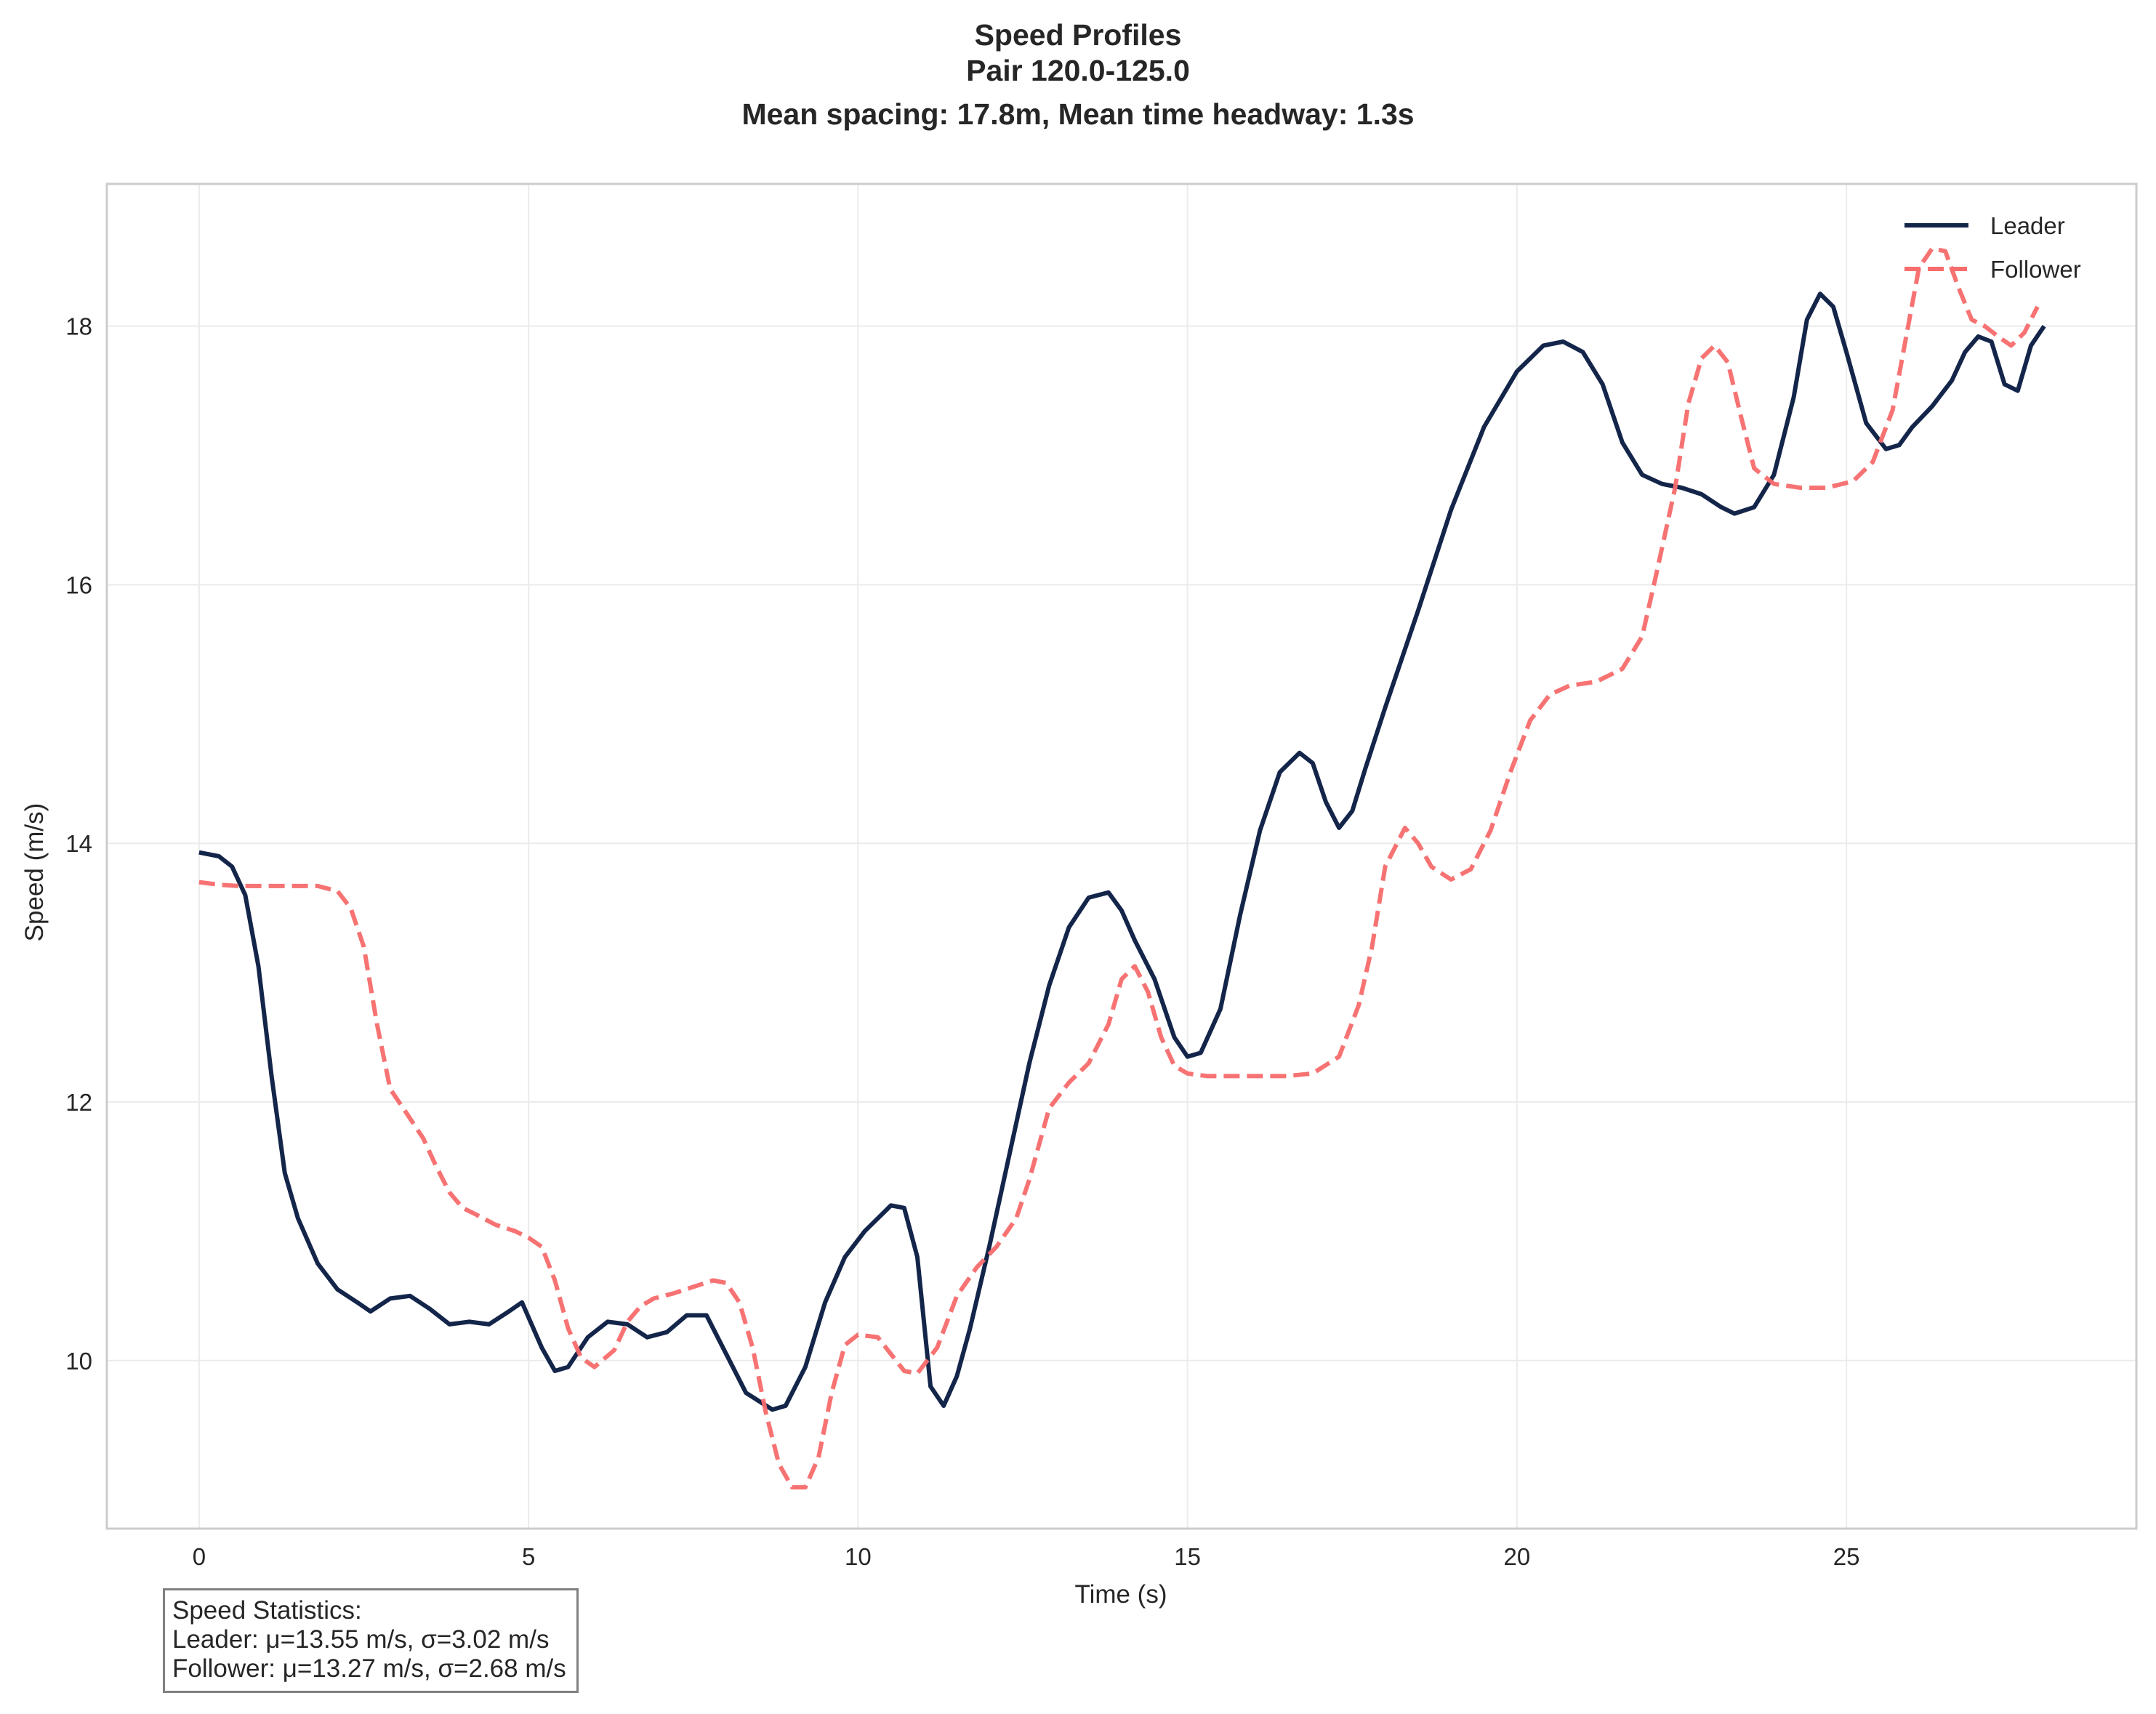 Image resolution: width=2156 pixels, height=1714 pixels. I want to click on x-tick-label: 0, so click(199, 1557).